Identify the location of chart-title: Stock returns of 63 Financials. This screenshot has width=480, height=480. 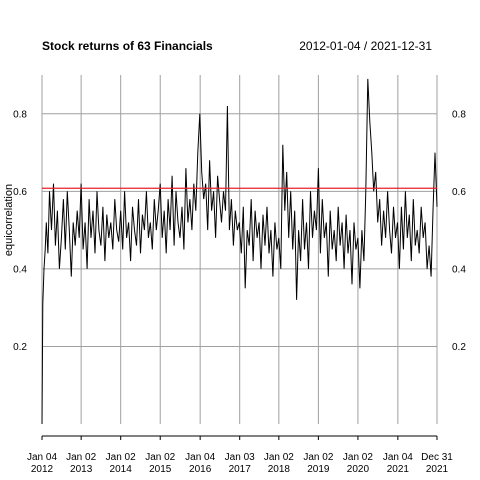
(127, 46).